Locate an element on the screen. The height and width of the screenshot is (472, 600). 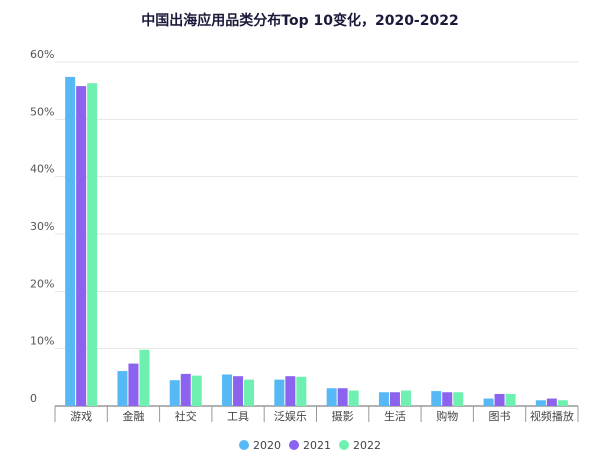
legend-label: 2021 is located at coordinates (317, 445).